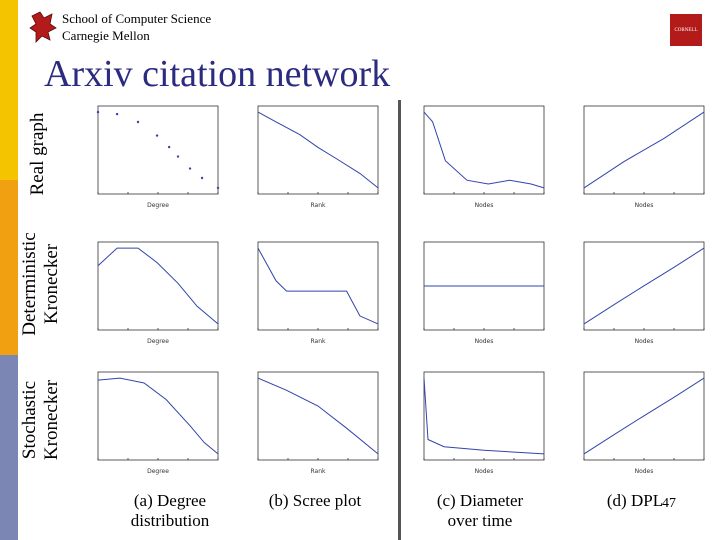  Describe the element at coordinates (51, 420) in the screenshot. I see `row-label-stoch-line2: Kronecker` at that location.